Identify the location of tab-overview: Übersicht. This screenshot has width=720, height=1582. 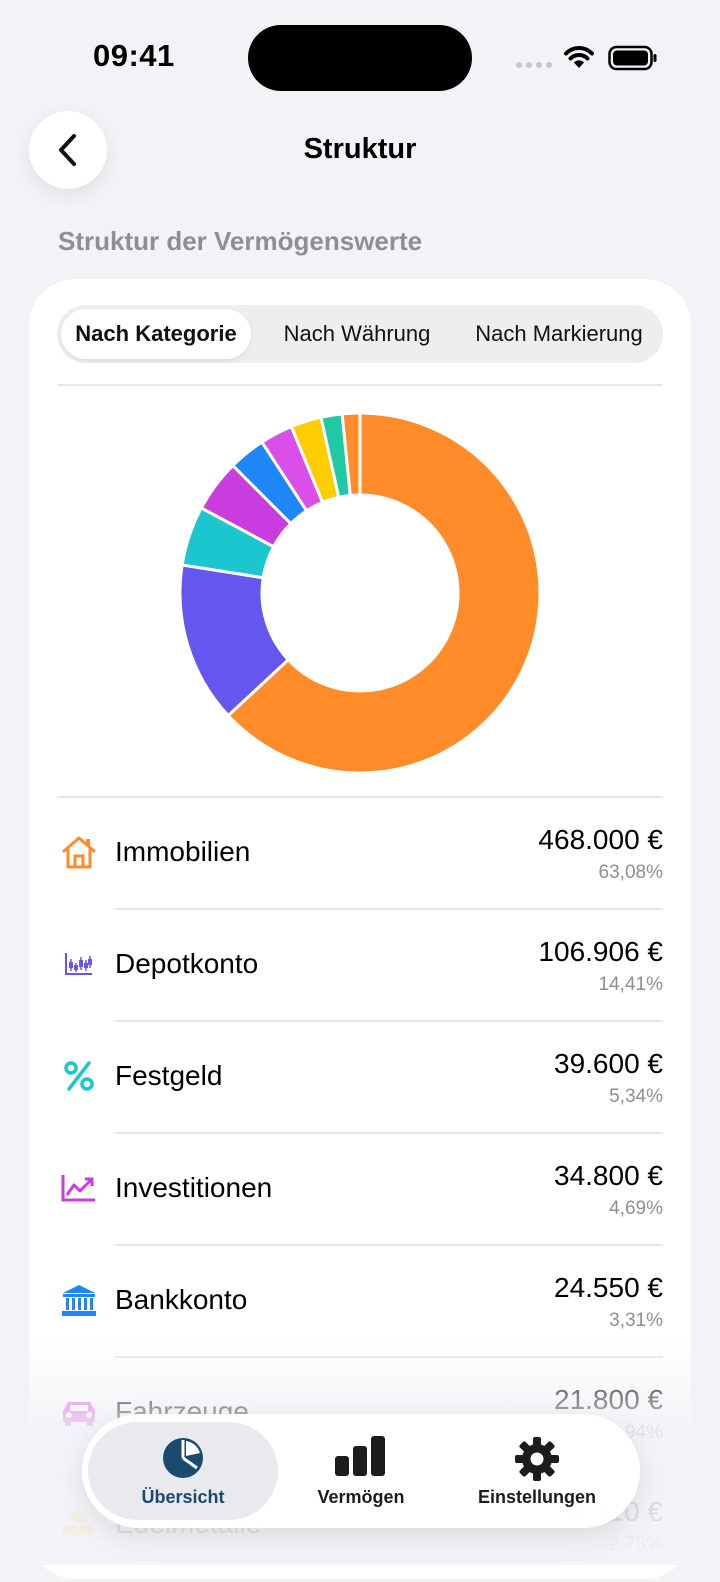
(183, 1471).